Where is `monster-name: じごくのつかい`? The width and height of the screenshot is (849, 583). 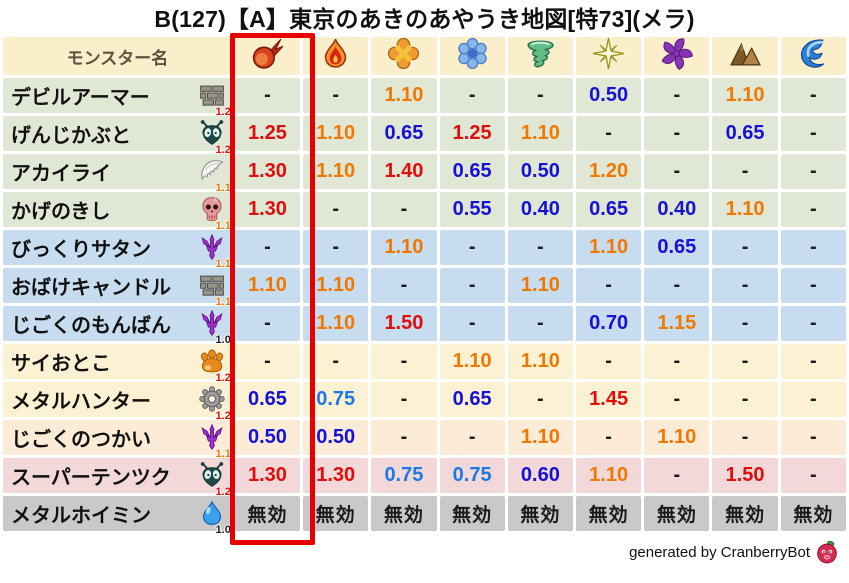
monster-name: じごくのつかい is located at coordinates (81, 440).